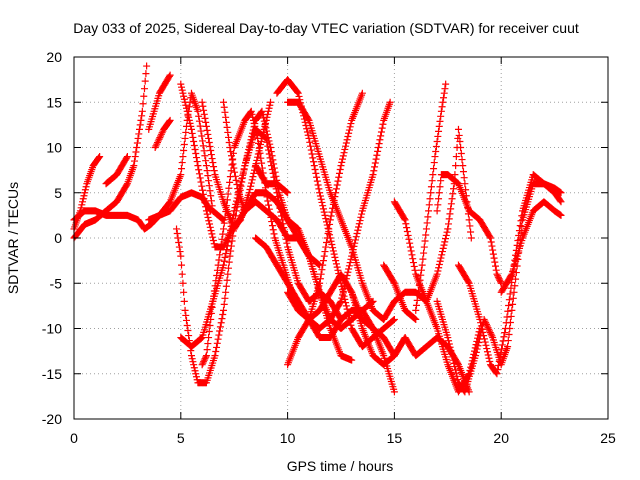 This screenshot has height=480, width=640. What do you see at coordinates (288, 438) in the screenshot?
I see `x-tick-label: 10` at bounding box center [288, 438].